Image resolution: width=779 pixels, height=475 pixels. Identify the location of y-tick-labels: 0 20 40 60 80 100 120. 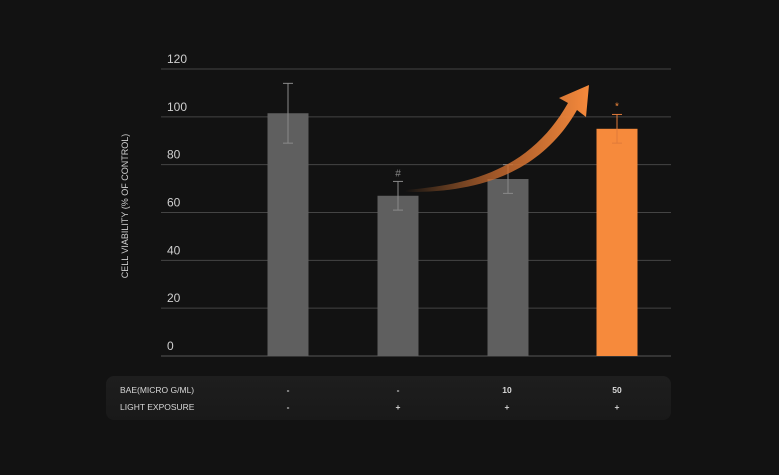
(177, 202).